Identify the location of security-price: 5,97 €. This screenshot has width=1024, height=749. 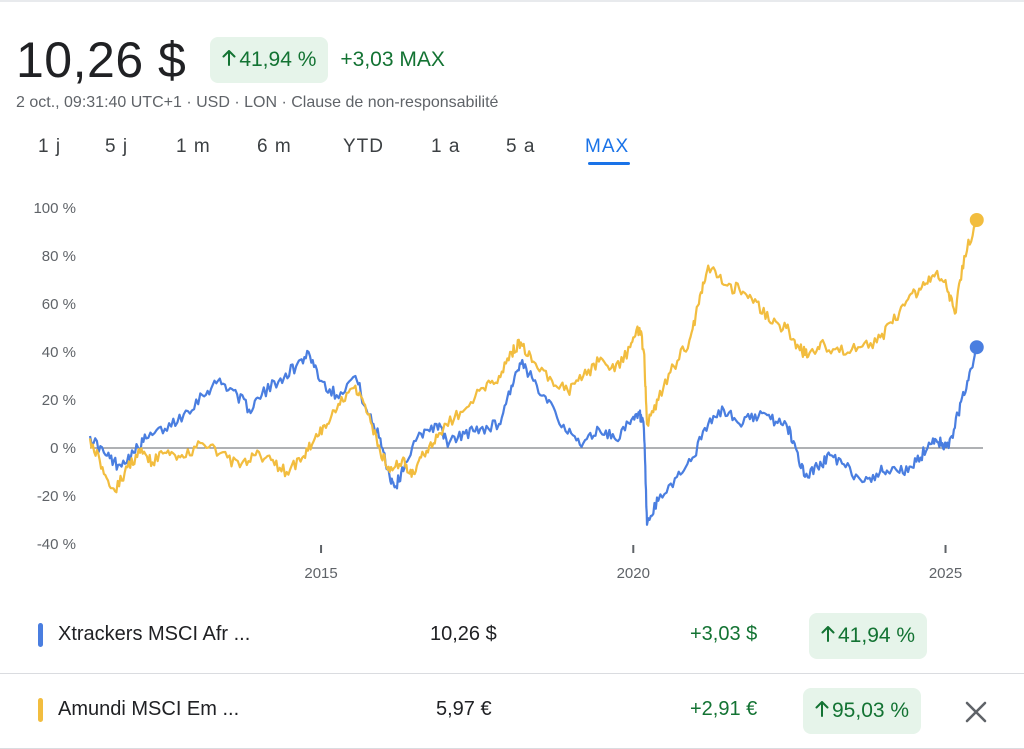
(464, 709).